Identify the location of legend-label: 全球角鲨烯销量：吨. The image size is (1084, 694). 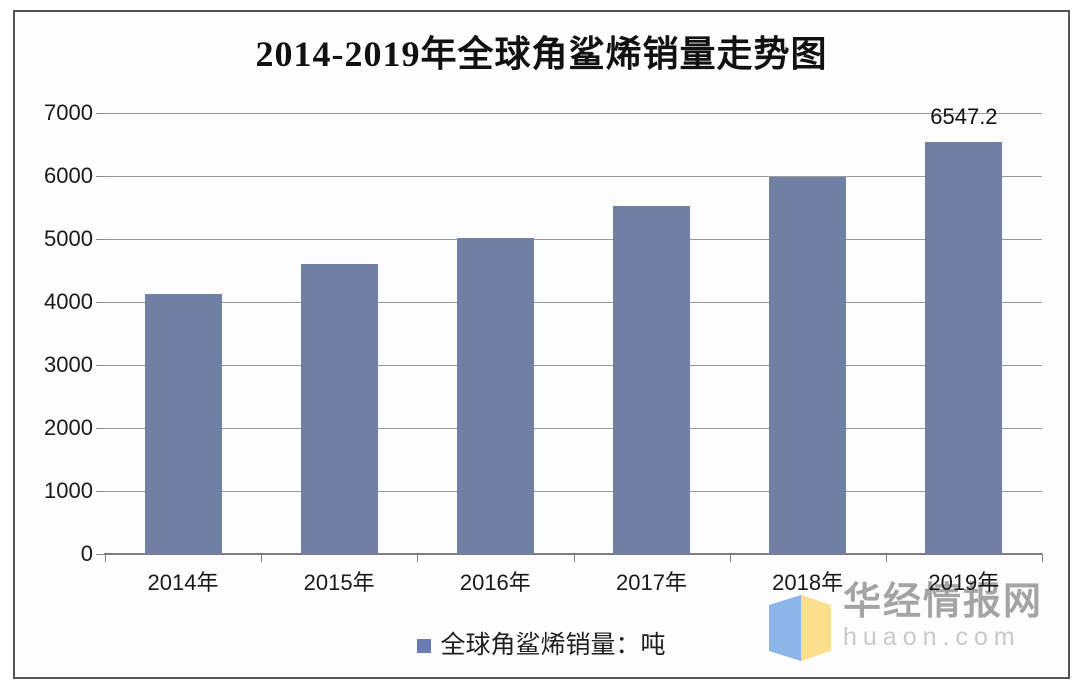
(553, 645).